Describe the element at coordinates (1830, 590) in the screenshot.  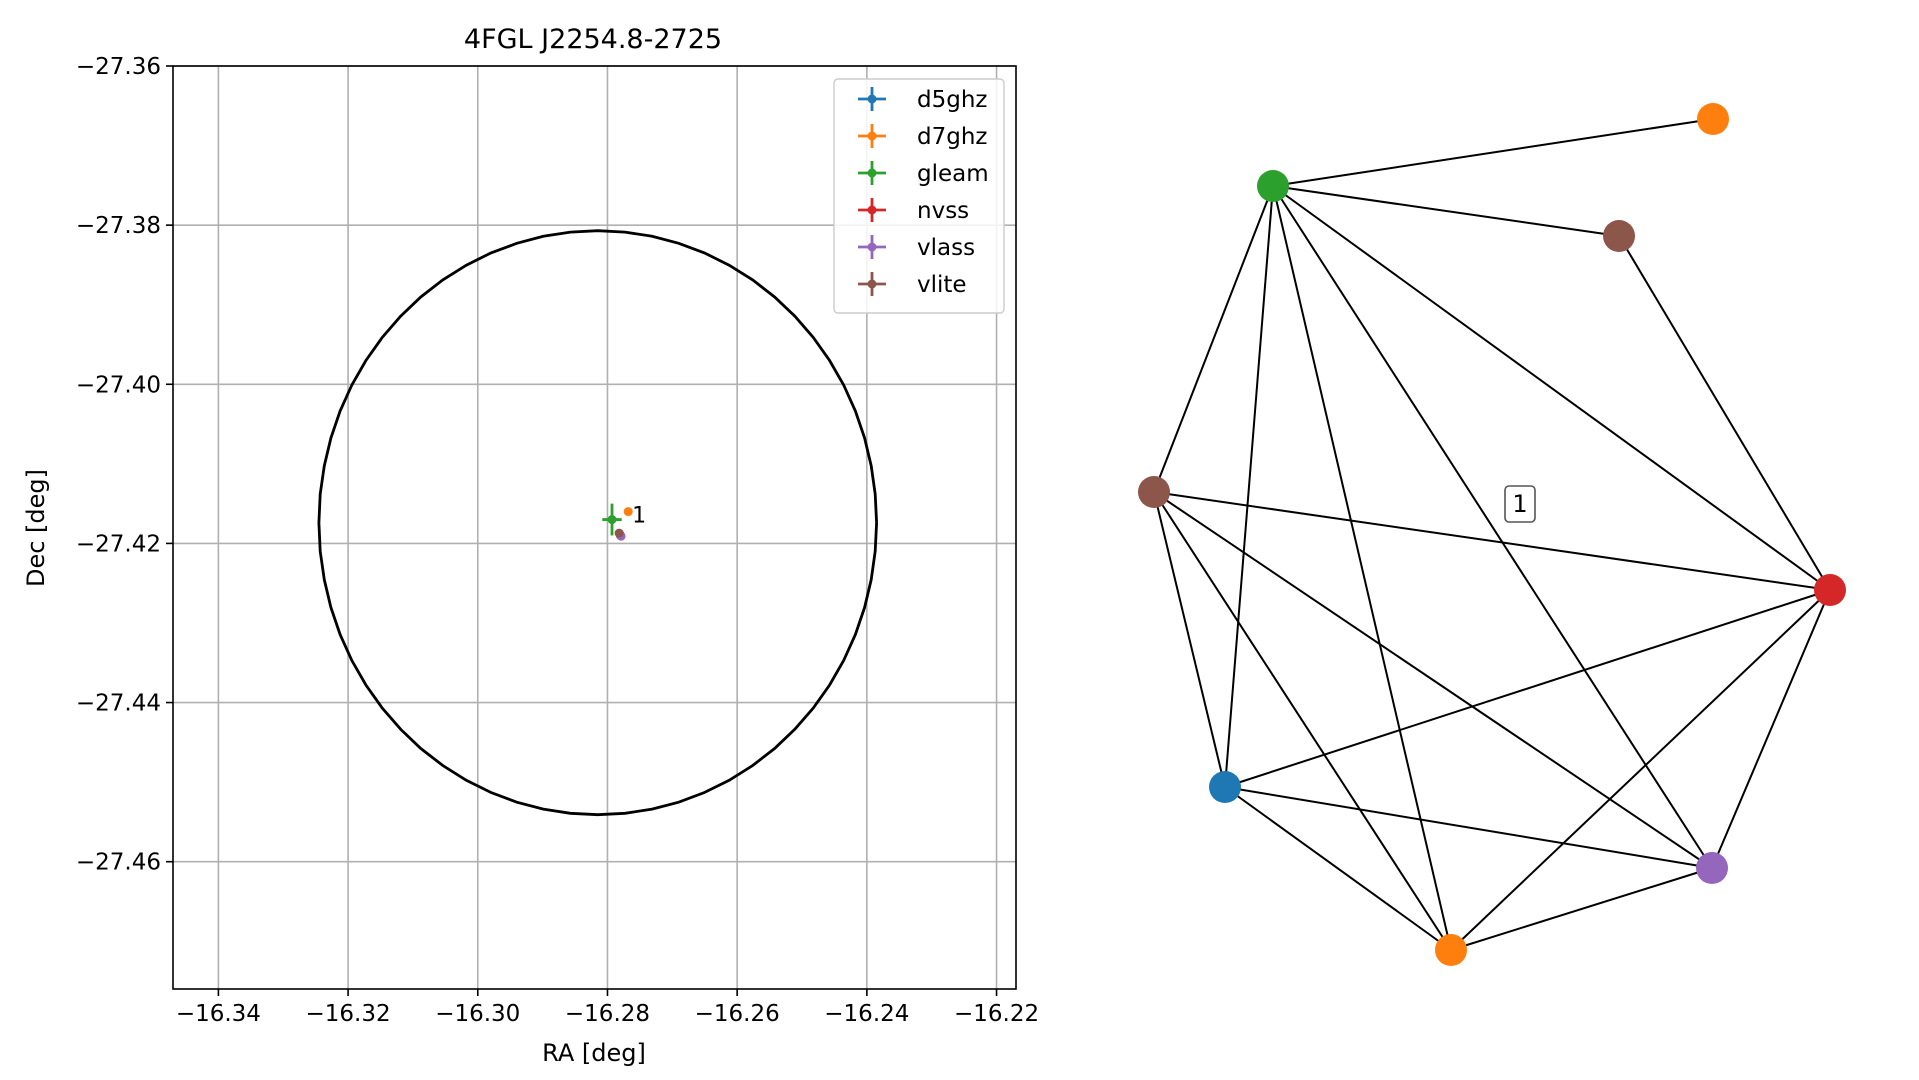
I see `network-node-nvss` at that location.